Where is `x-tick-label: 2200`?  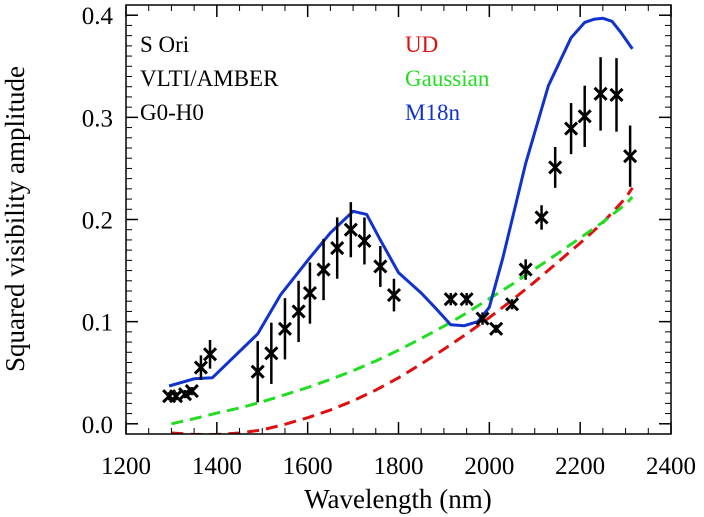
x-tick-label: 2200 is located at coordinates (580, 466).